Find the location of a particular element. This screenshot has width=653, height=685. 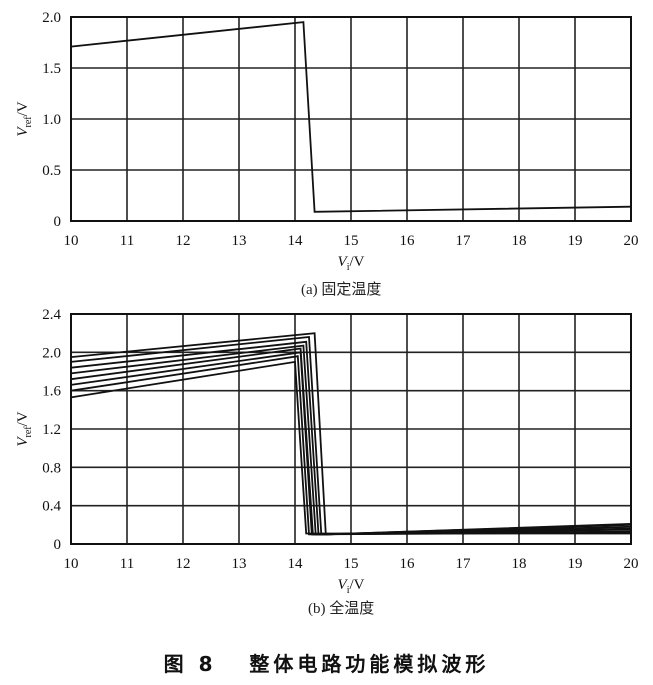

y-tick-label: 1.5 is located at coordinates (51, 69).